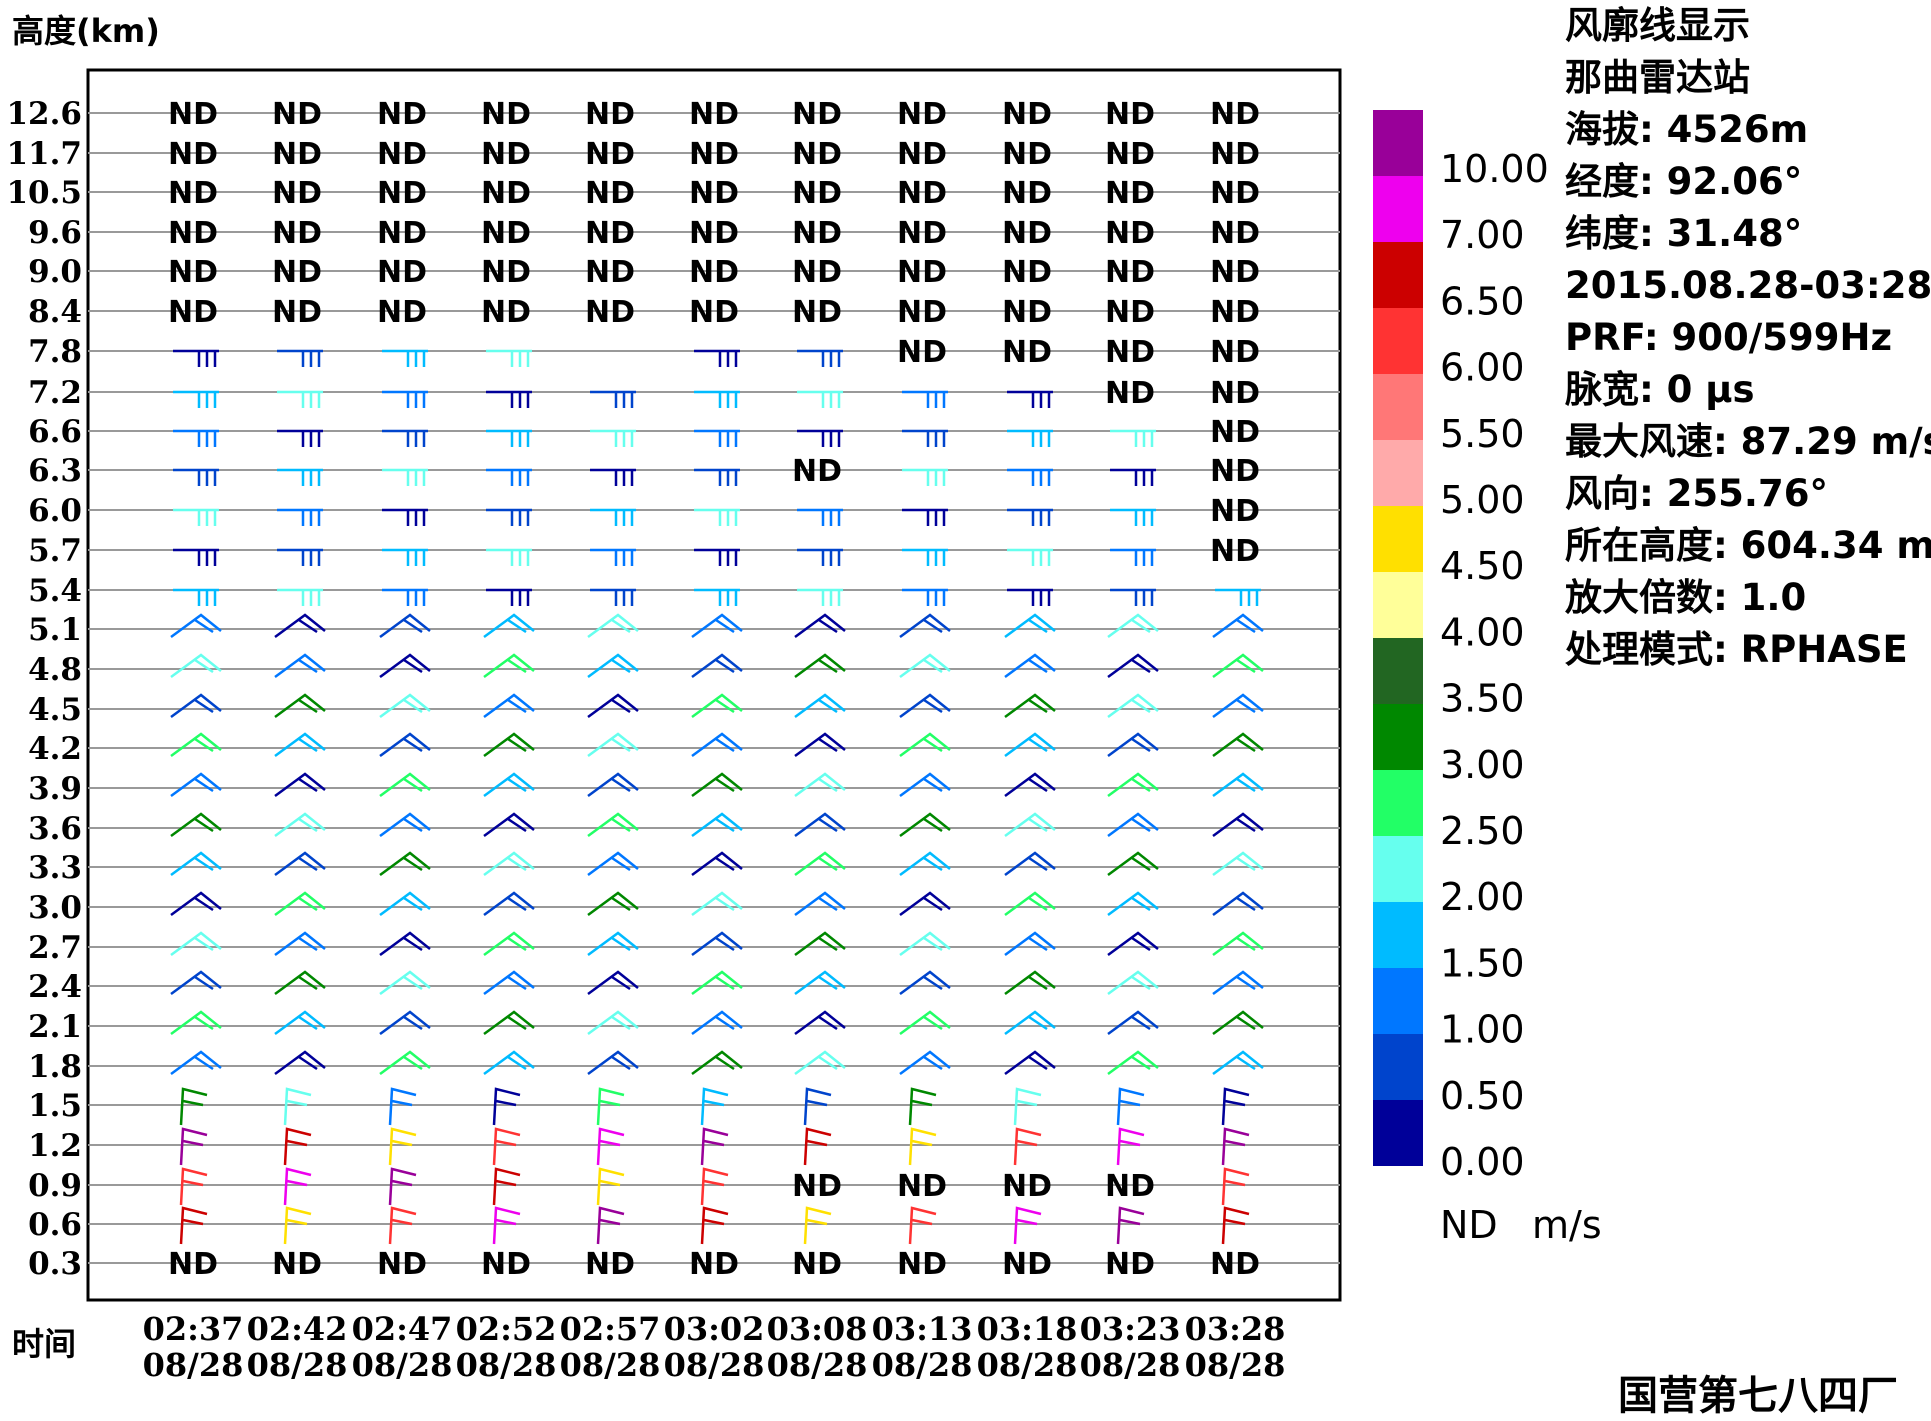 This screenshot has height=1421, width=1931. I want to click on time-tick-label: 02:42, so click(297, 1329).